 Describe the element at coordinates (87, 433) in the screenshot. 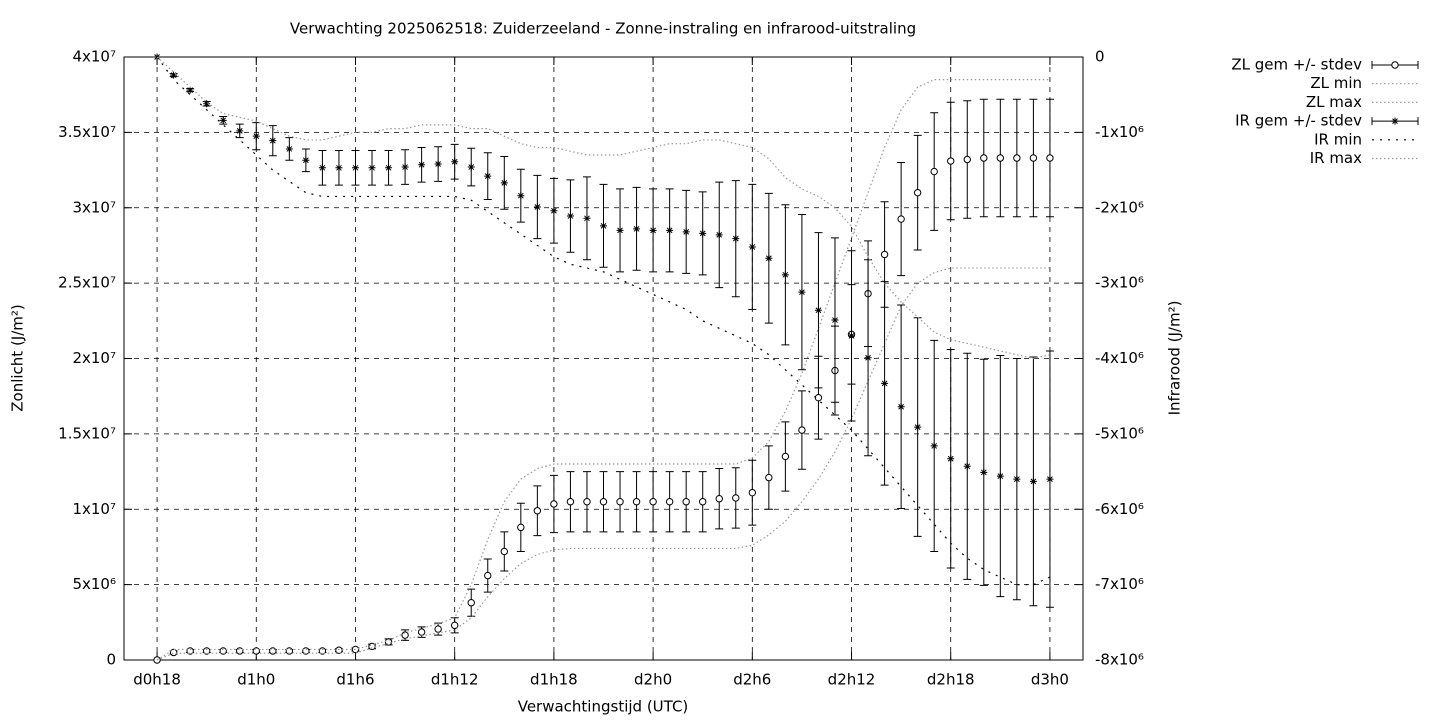

I see `y-tick-label: 1.5x10⁷` at that location.